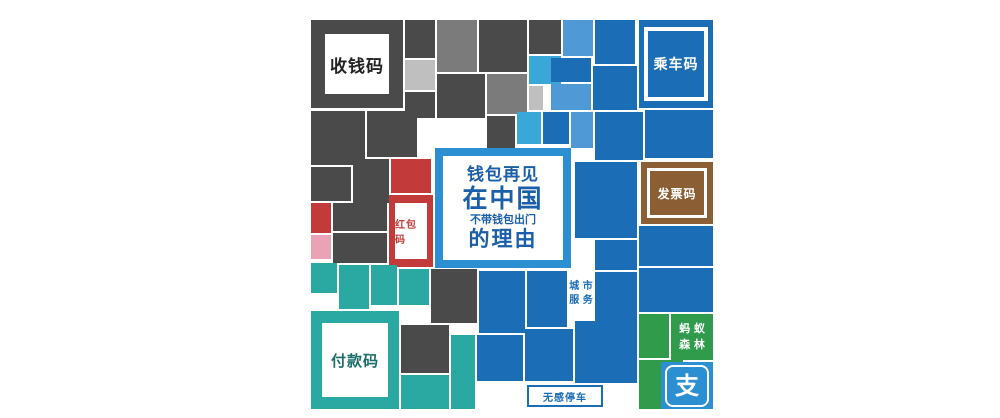 This screenshot has height=418, width=1000. I want to click on ride-code-tile: 乘车码, so click(676, 64).